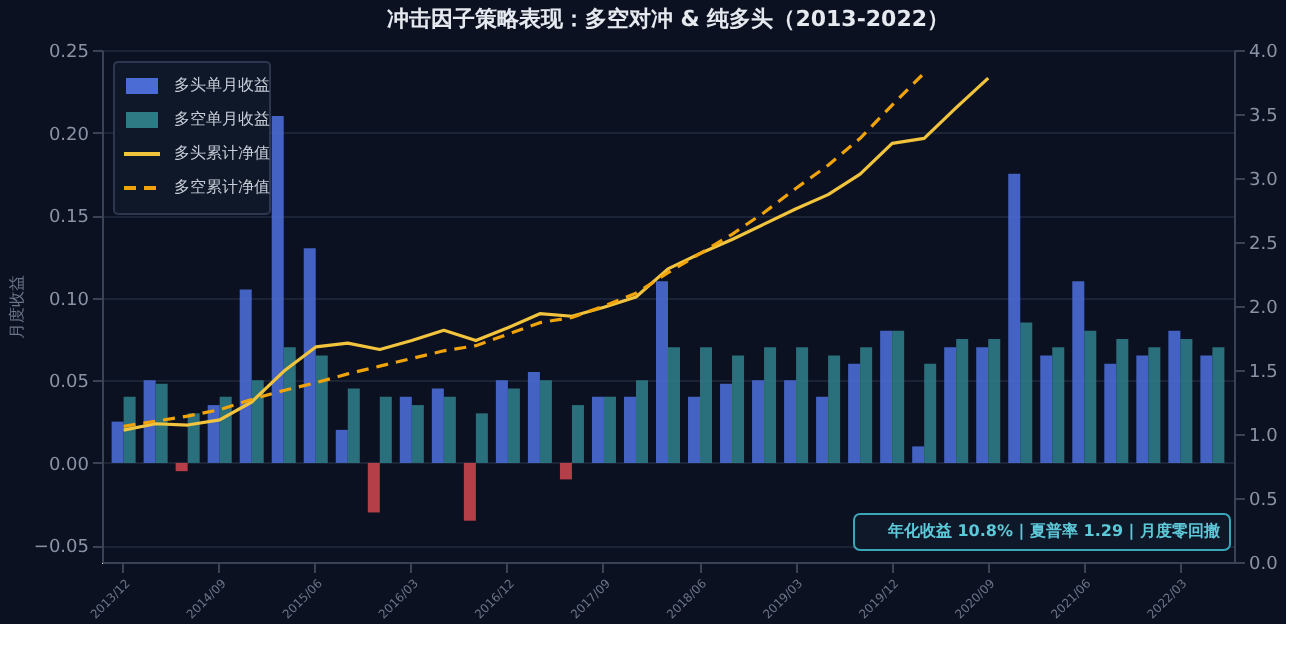 The height and width of the screenshot is (656, 1300). Describe the element at coordinates (1264, 53) in the screenshot. I see `y2-tick-label: 4.0` at that location.